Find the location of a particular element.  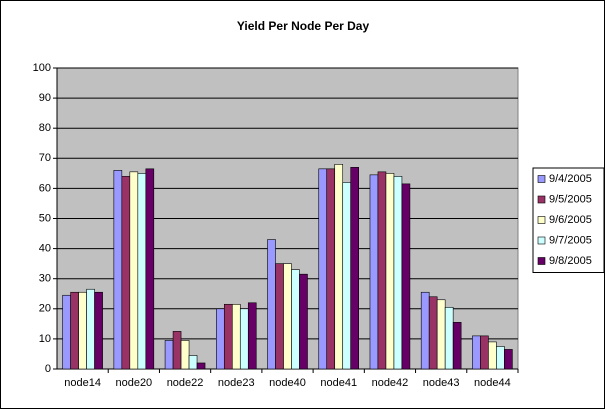

x-tick-label: node20 is located at coordinates (133, 383).